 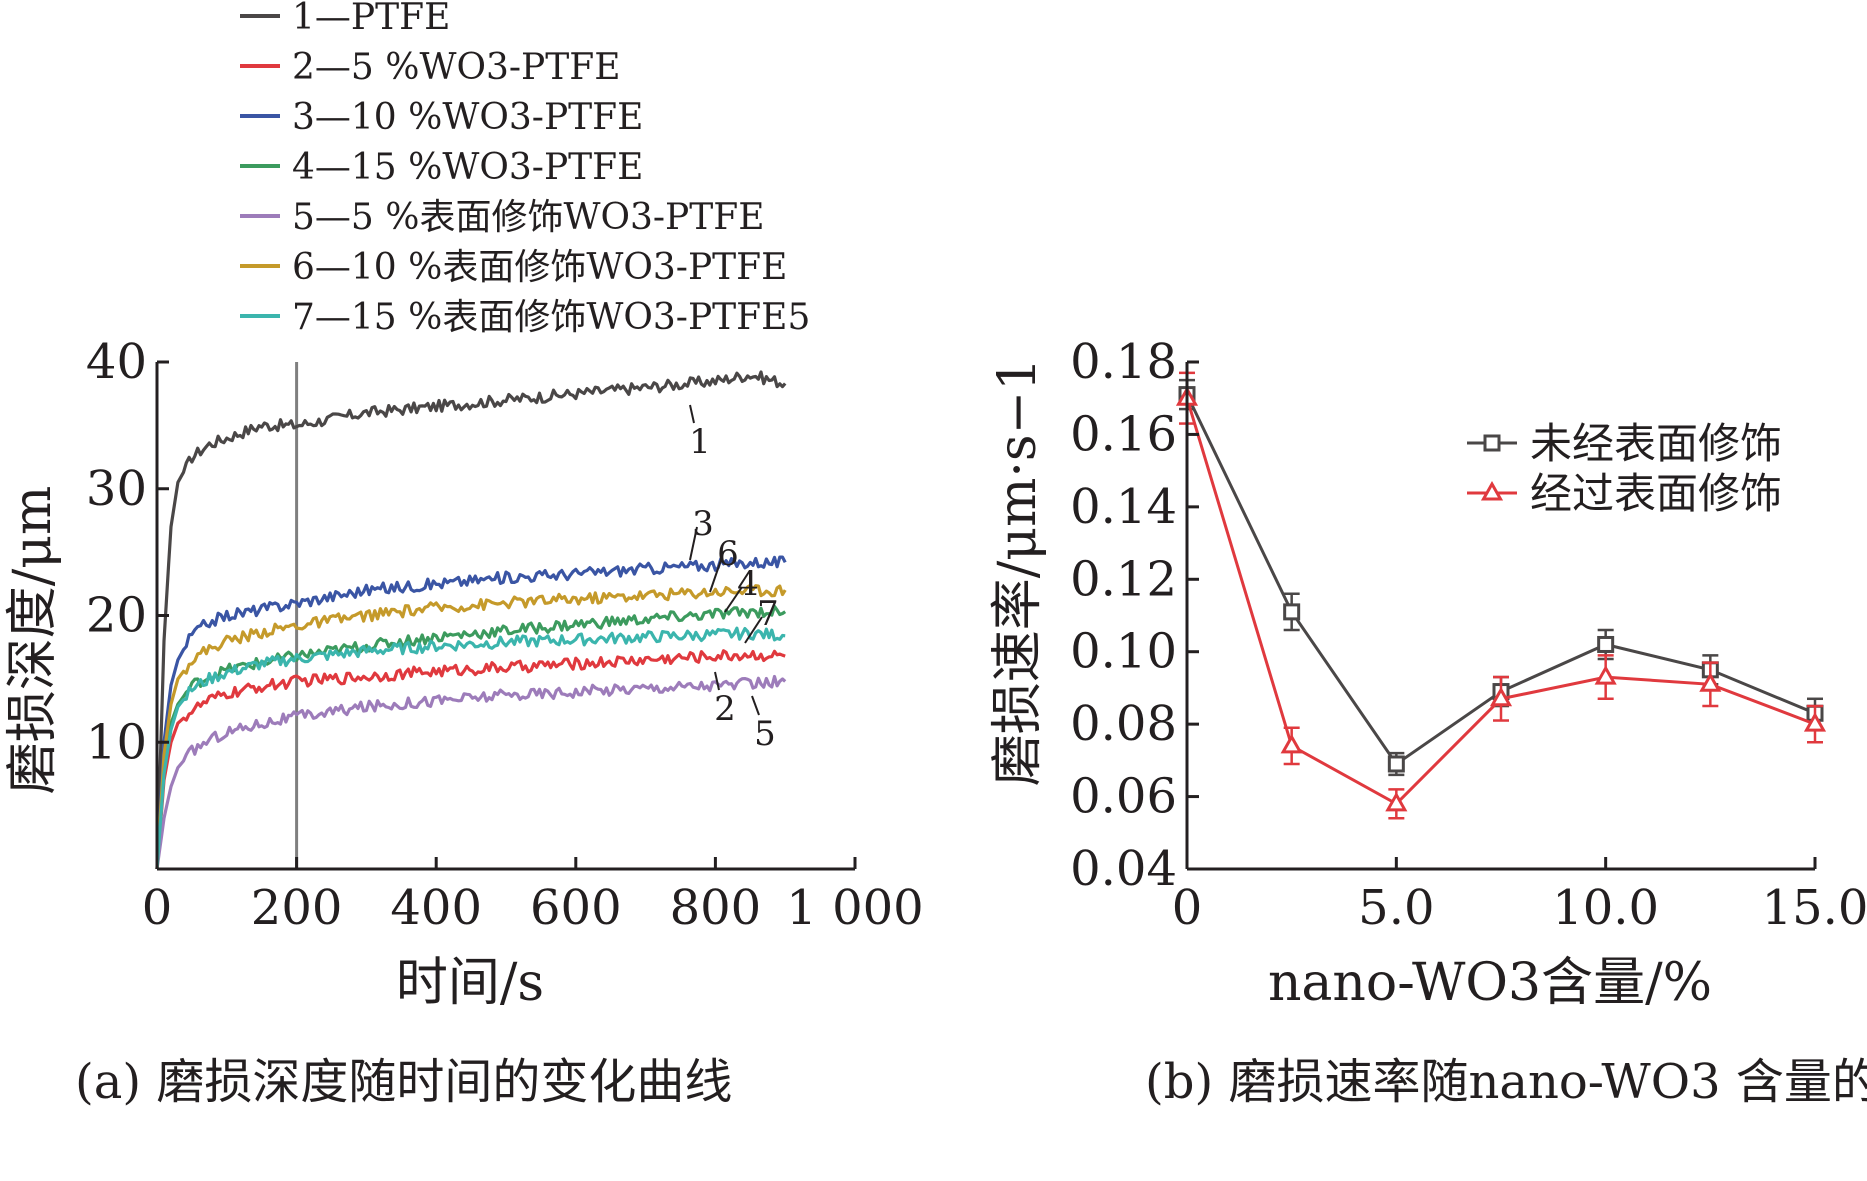 I want to click on chart-a-legend-label: 7—15 %表面修饰WO3-PTFE5, so click(x=551, y=317).